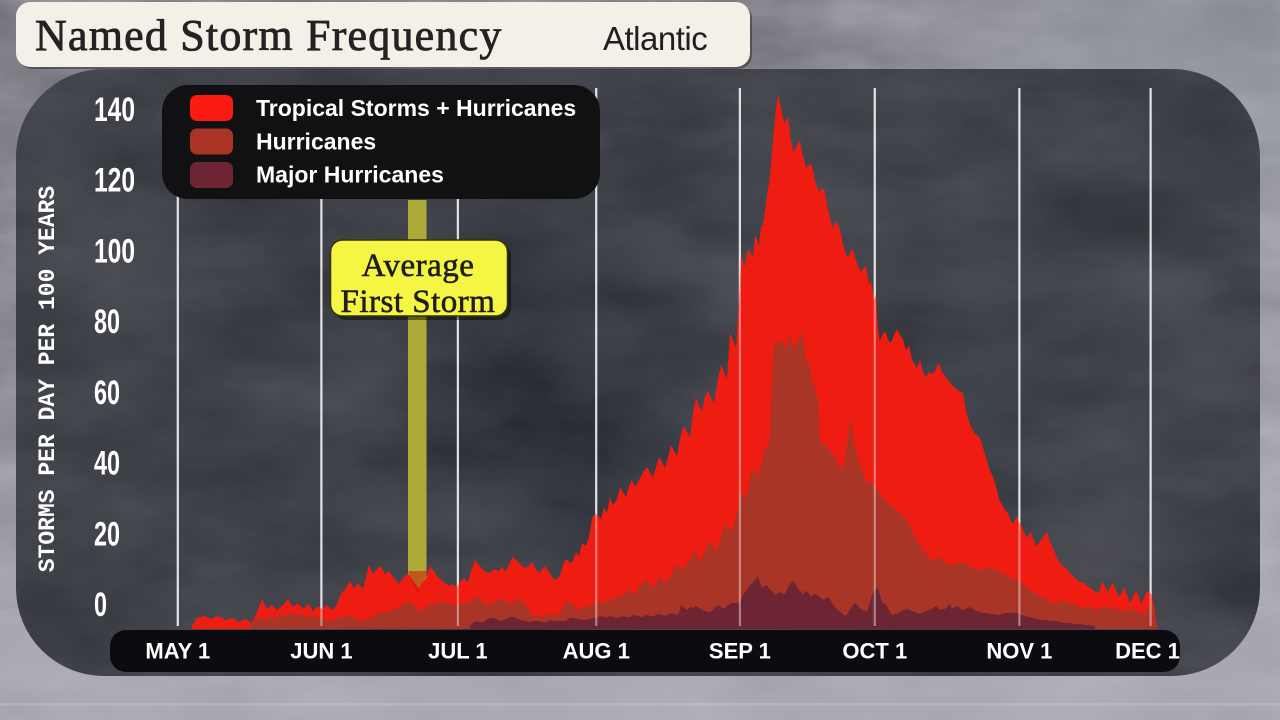  What do you see at coordinates (1147, 651) in the screenshot?
I see `svg-text: DEC 1` at bounding box center [1147, 651].